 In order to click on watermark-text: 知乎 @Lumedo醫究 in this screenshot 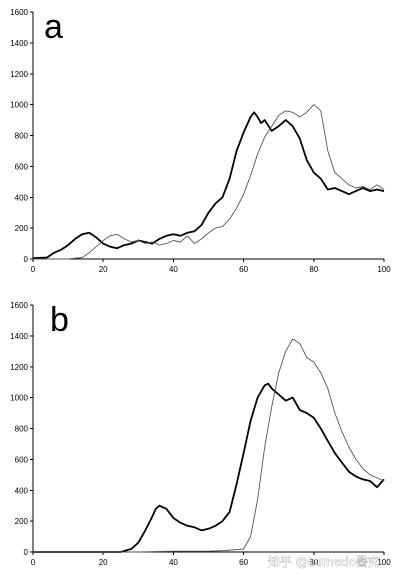, I will do `click(324, 561)`.